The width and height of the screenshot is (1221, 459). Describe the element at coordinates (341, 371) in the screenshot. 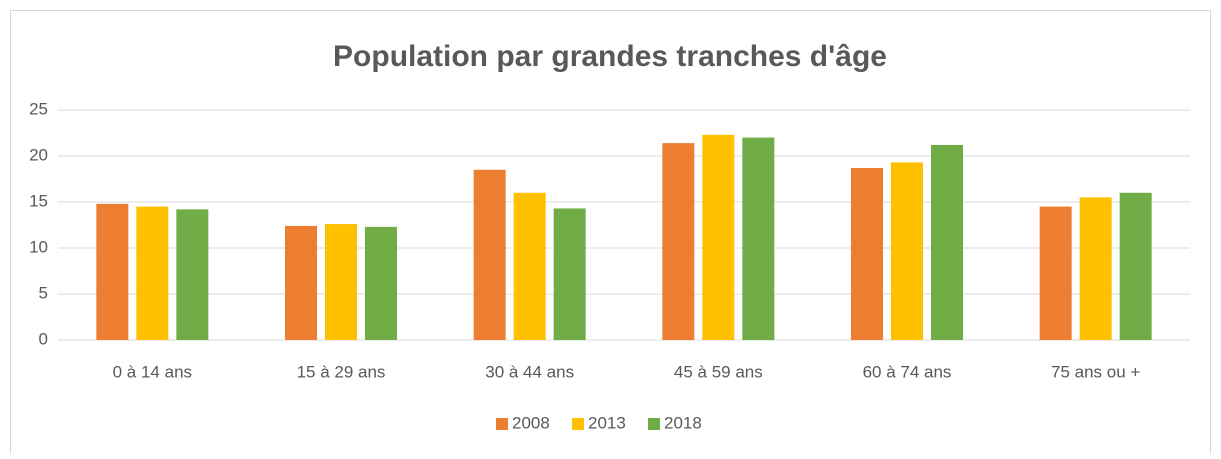

I see `x-tick-label: 15 à 29 ans` at that location.